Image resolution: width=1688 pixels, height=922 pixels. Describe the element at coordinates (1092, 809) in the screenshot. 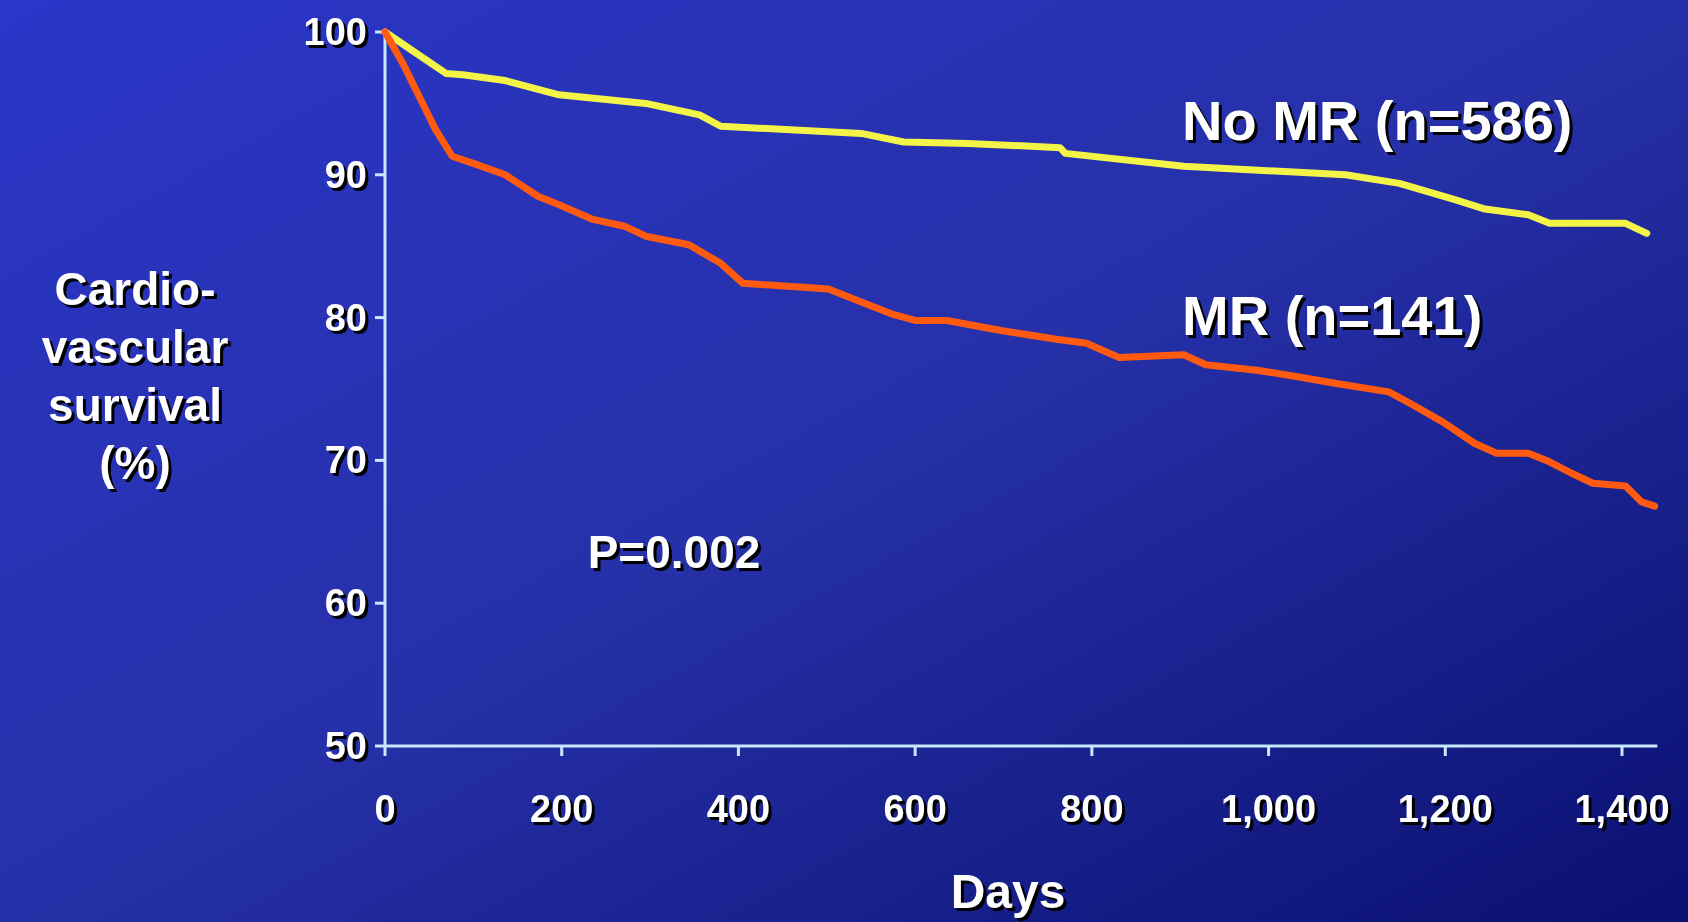

I see `x-tick-label: 800` at that location.